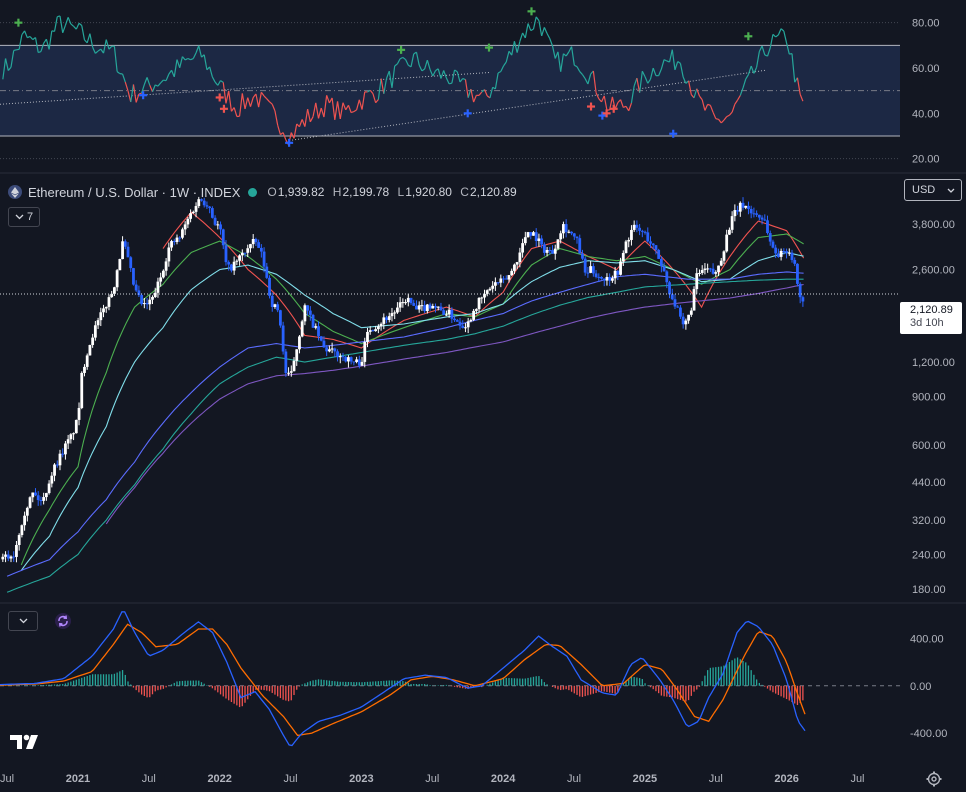 Image resolution: width=966 pixels, height=792 pixels. Describe the element at coordinates (219, 779) in the screenshot. I see `time-tick-label: 2022` at that location.